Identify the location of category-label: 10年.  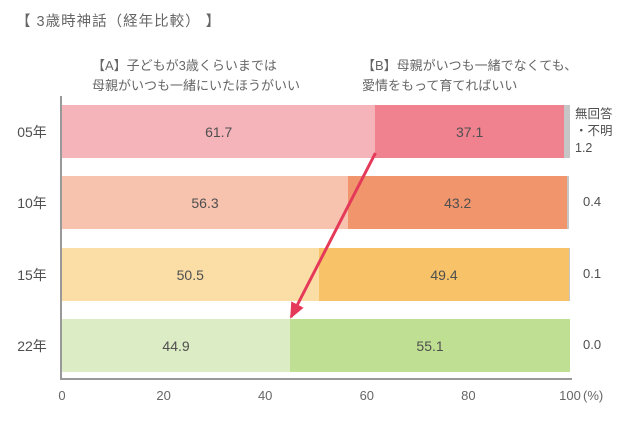
(32, 202).